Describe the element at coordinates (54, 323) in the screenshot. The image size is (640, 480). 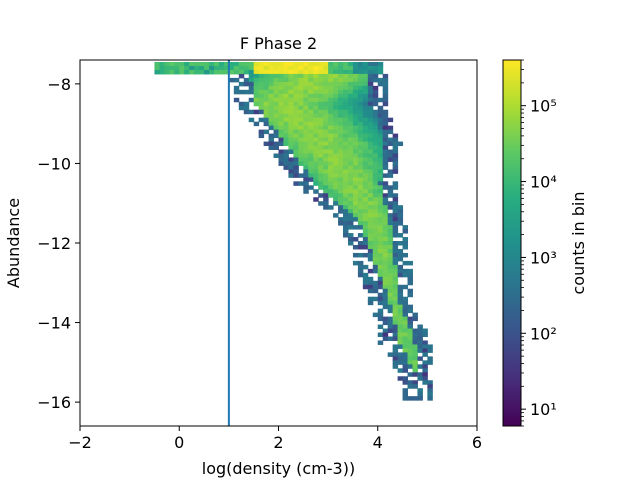
I see `y-tick-label: −14` at that location.